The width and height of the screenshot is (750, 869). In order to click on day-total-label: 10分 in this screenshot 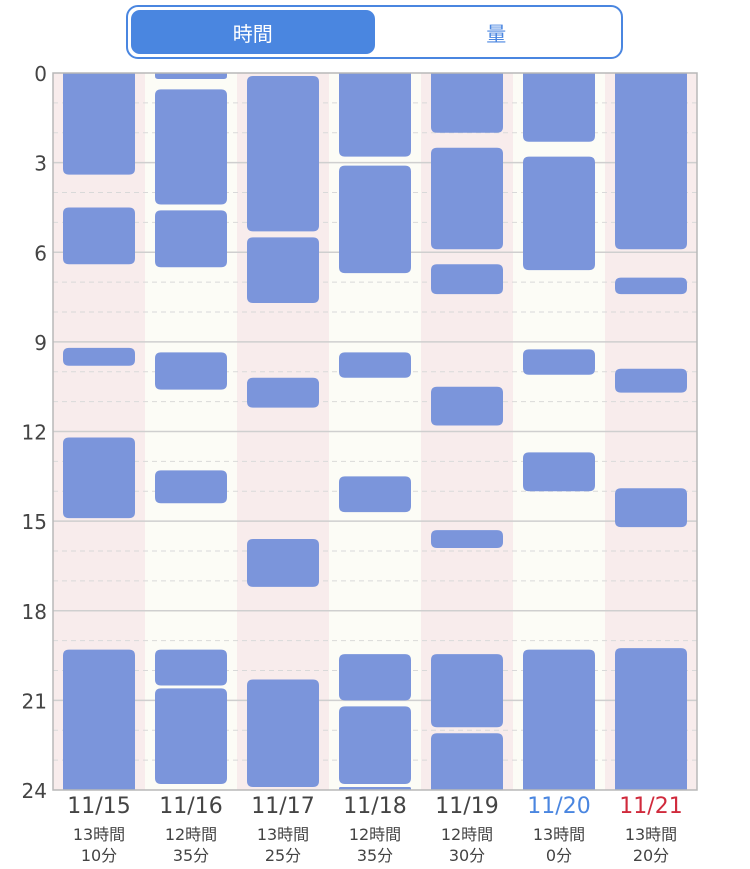, I will do `click(99, 855)`.